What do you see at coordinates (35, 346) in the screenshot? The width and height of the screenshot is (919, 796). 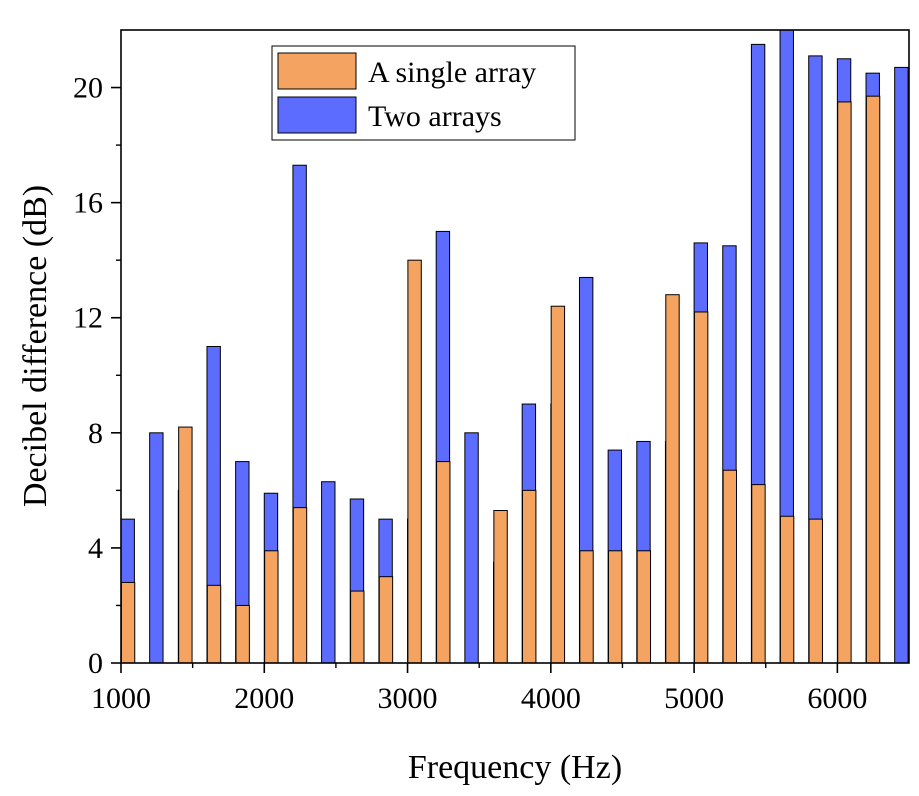 I see `y-axis-title: Decibel difference (dB)` at bounding box center [35, 346].